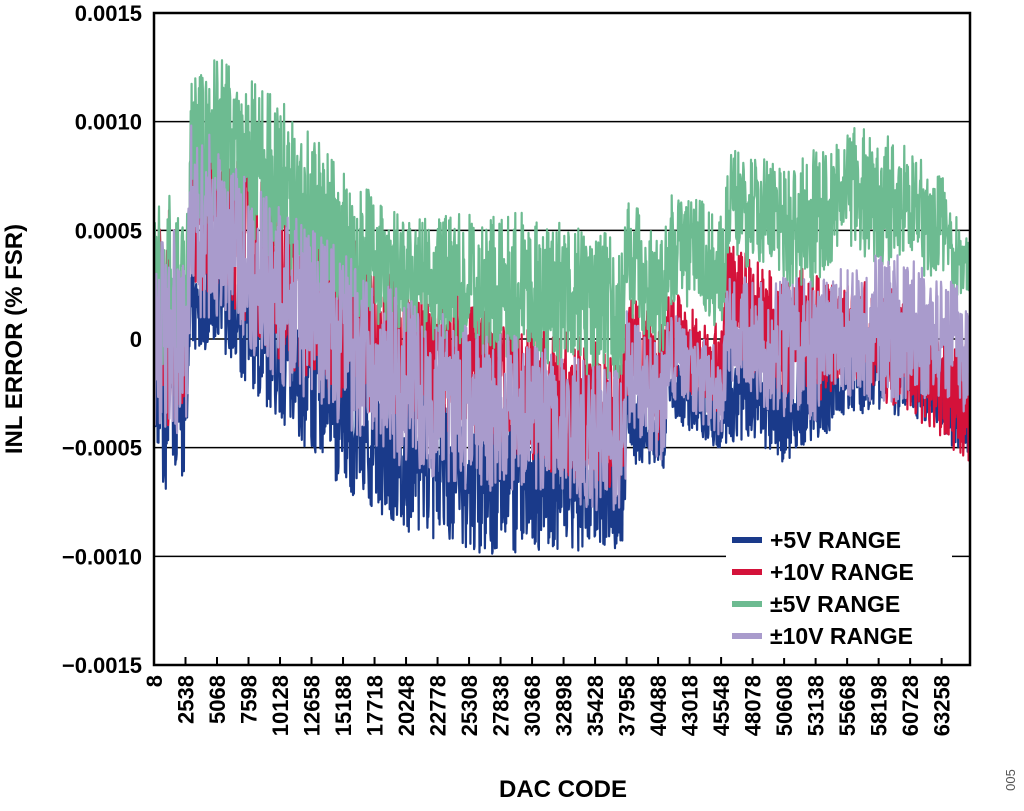 This screenshot has height=811, width=1024. What do you see at coordinates (532, 705) in the screenshot?
I see `x-tick-label: 30368` at bounding box center [532, 705].